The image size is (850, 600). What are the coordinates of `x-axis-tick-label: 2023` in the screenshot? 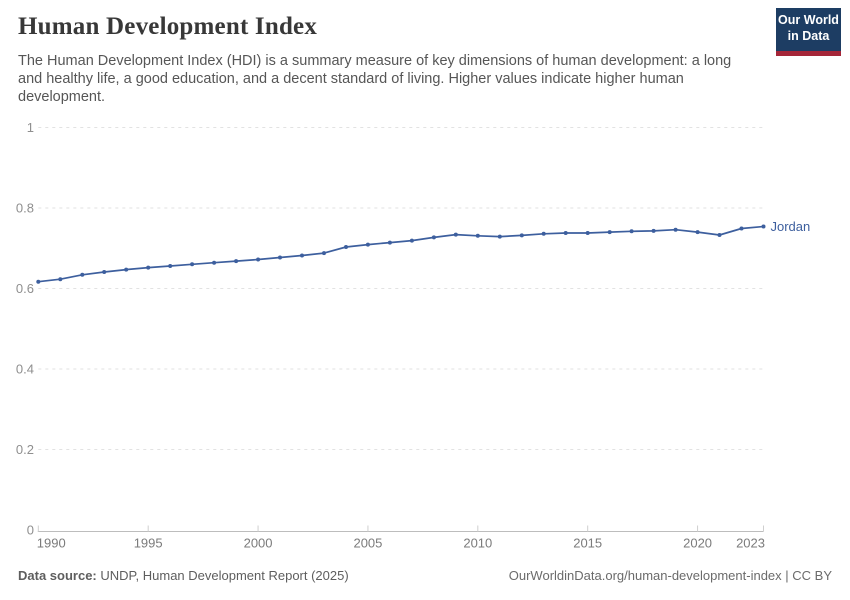 It's located at (750, 543).